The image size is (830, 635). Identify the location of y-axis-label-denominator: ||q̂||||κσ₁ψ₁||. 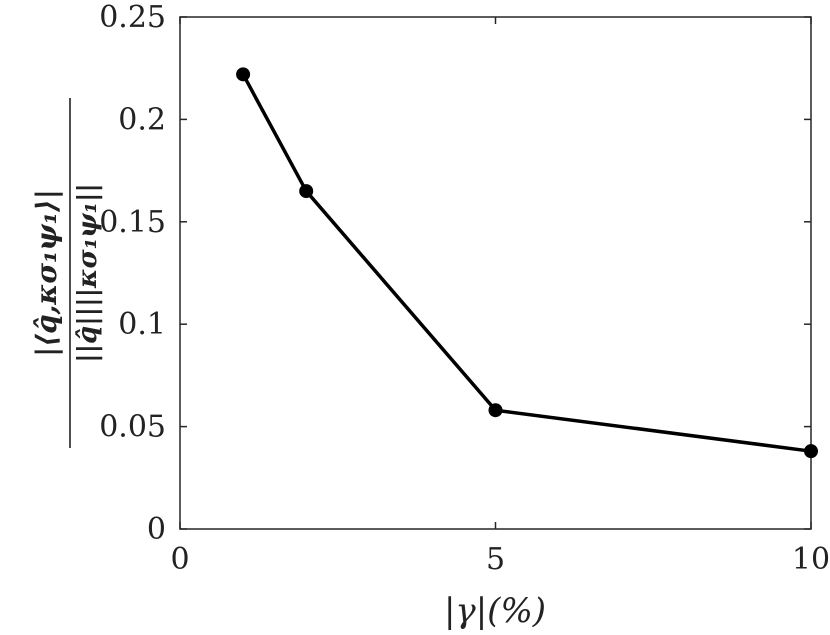
(88, 273).